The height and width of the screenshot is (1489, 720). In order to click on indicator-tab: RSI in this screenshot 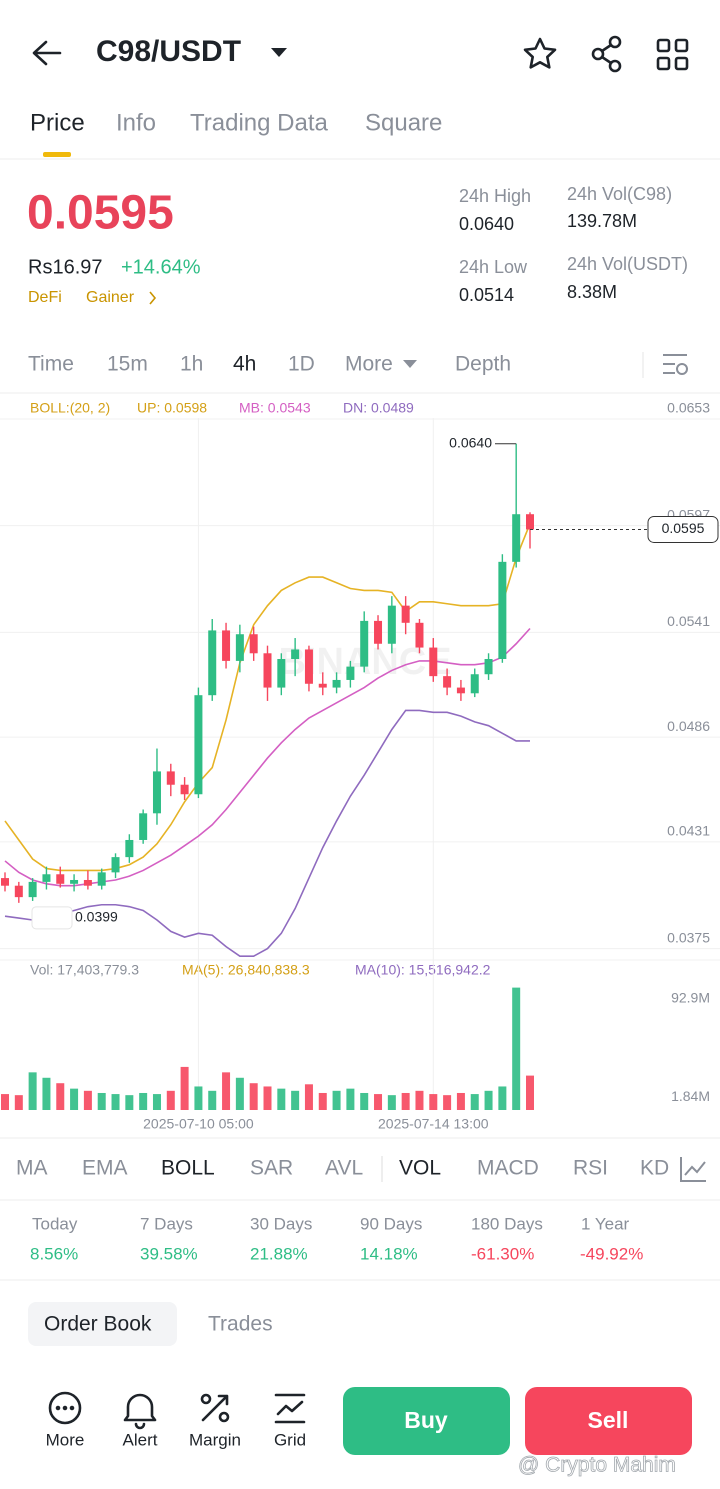, I will do `click(590, 1168)`.